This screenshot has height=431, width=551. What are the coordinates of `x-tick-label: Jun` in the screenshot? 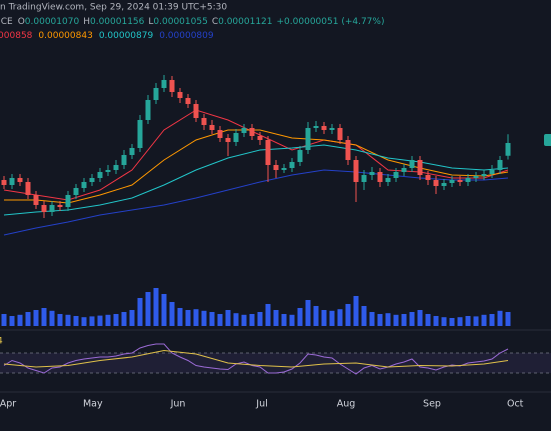 It's located at (178, 404).